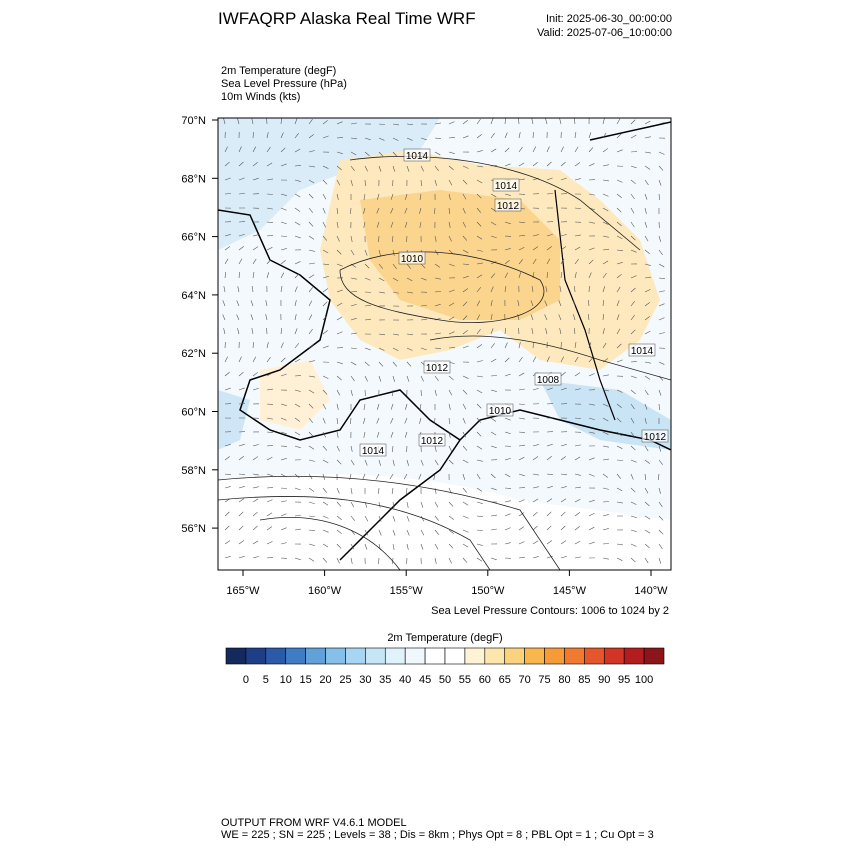 The image size is (850, 850). I want to click on lat-tick-label: 70°N, so click(193, 121).